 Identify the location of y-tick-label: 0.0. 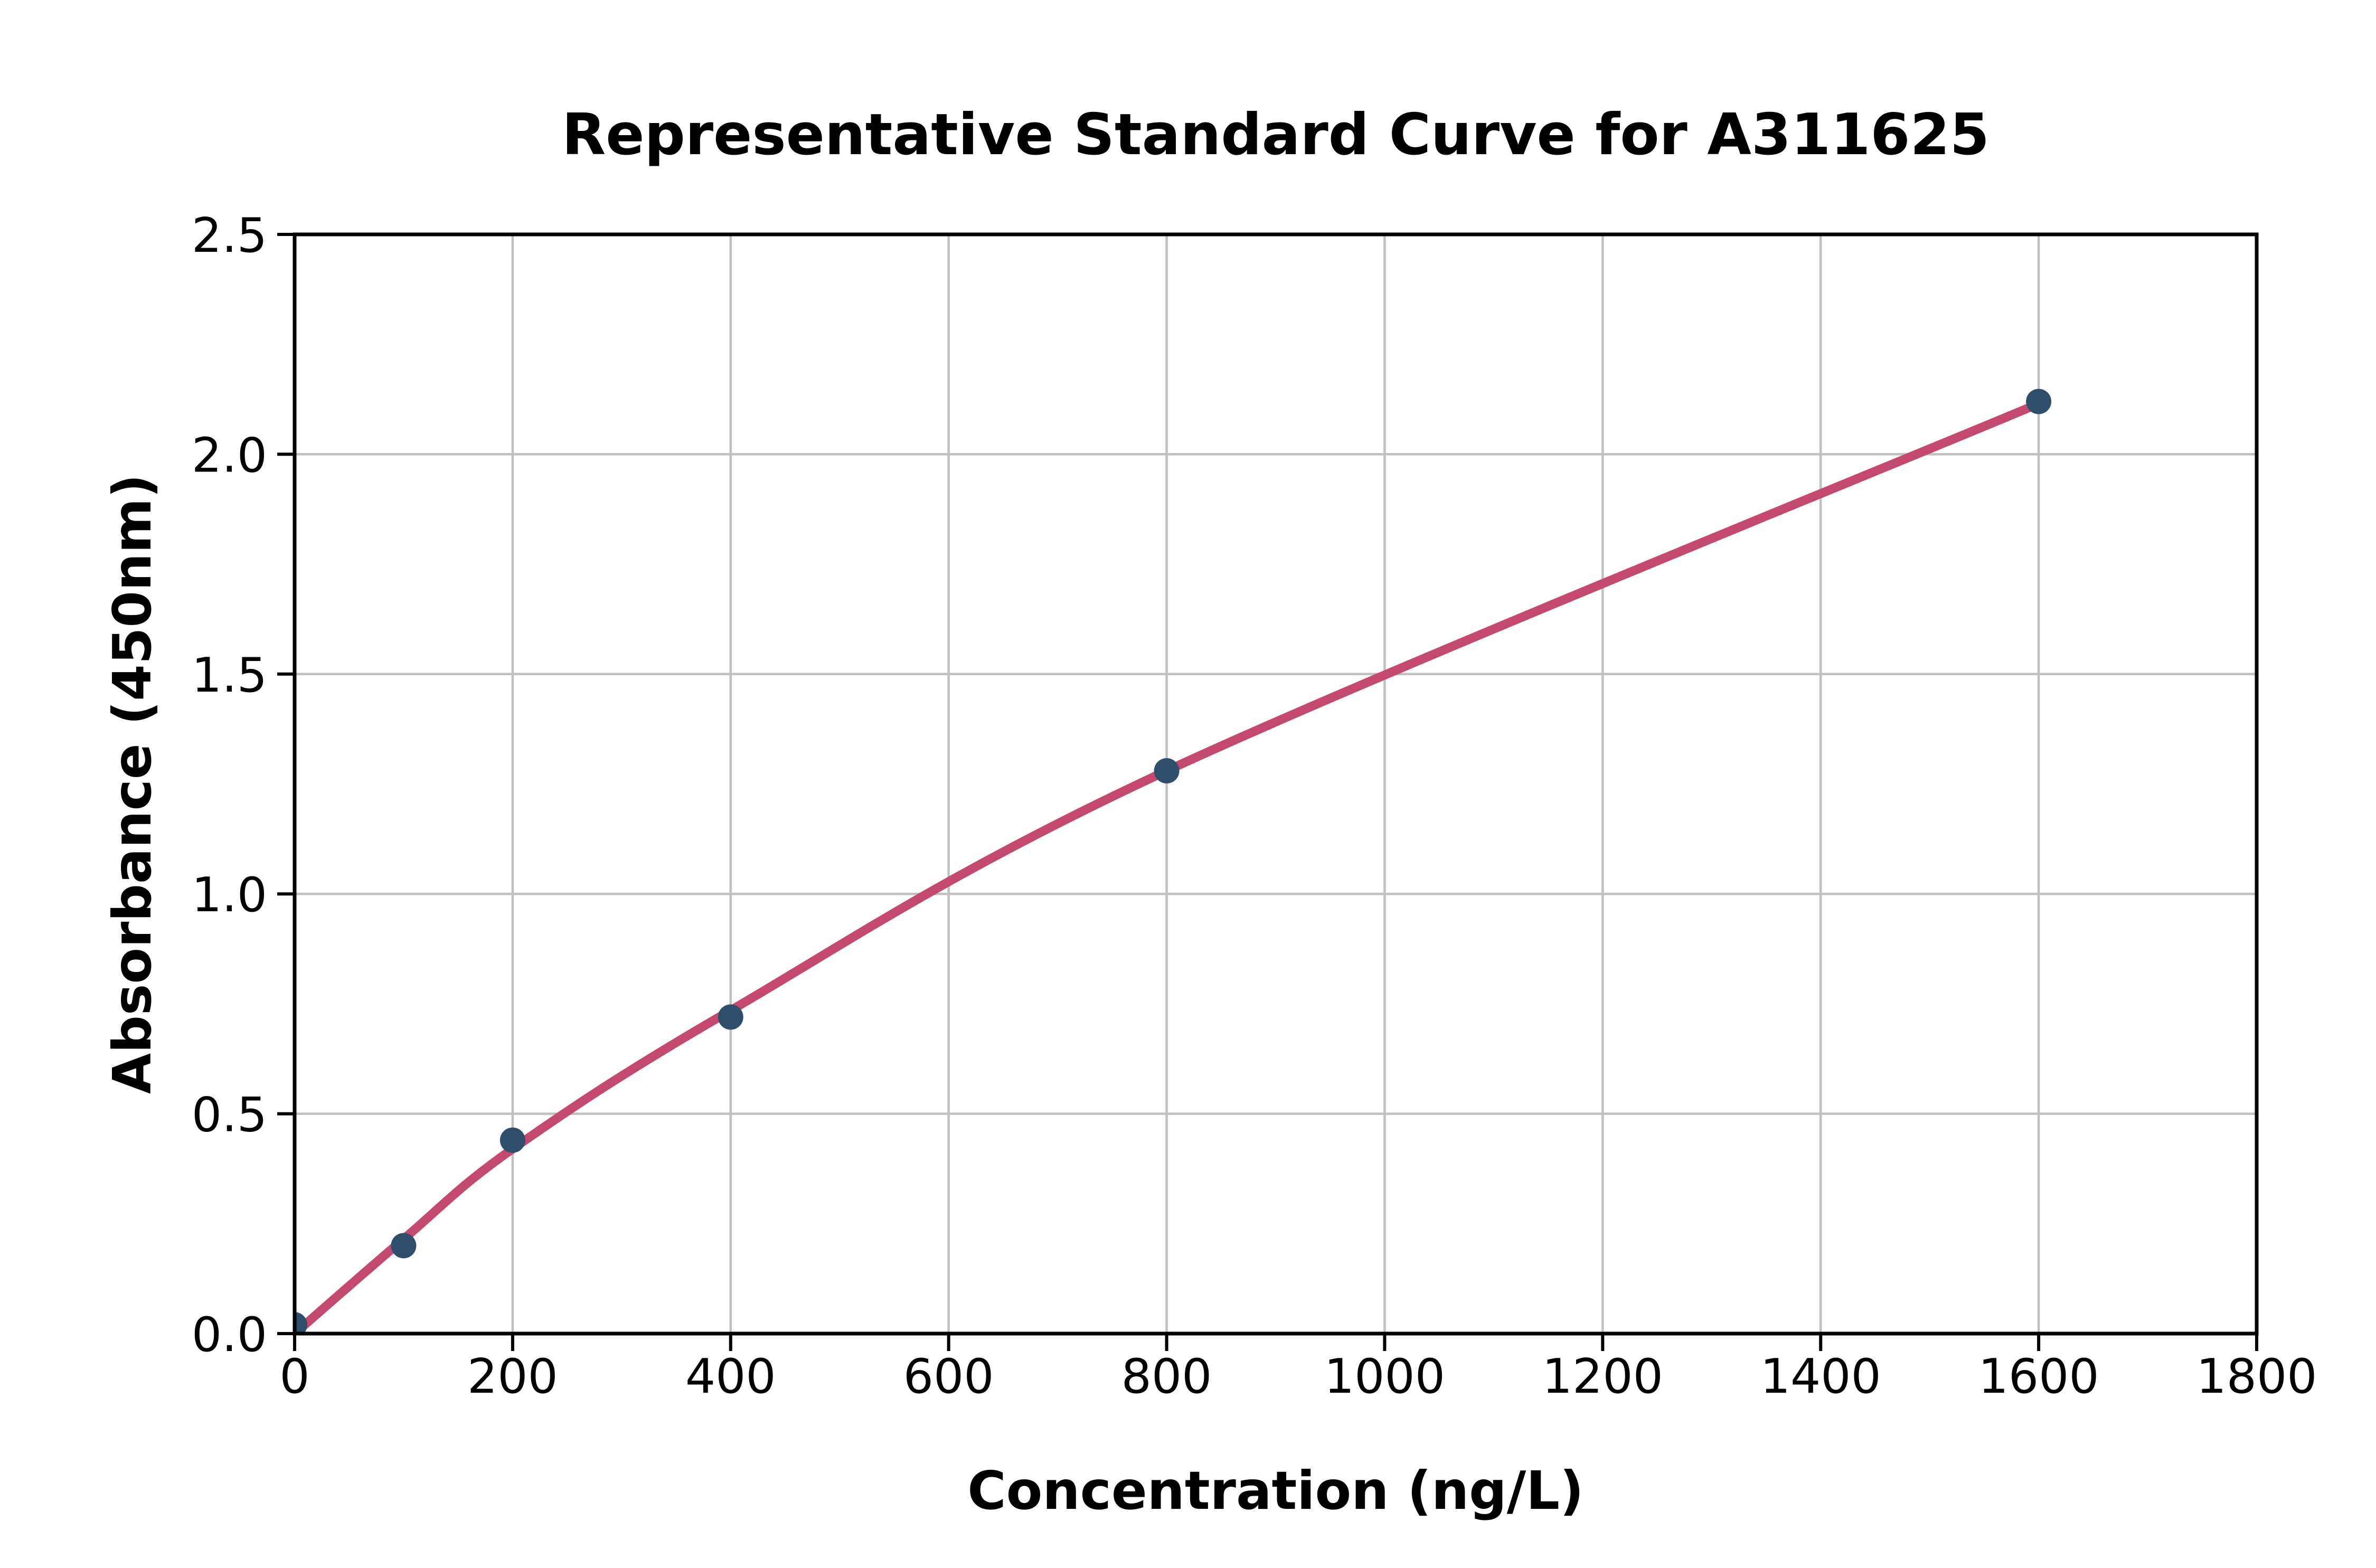
(230, 1335).